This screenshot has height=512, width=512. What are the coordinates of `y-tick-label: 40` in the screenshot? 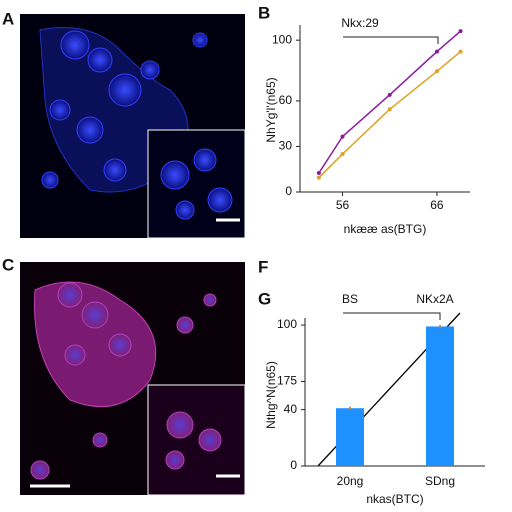 It's located at (291, 409).